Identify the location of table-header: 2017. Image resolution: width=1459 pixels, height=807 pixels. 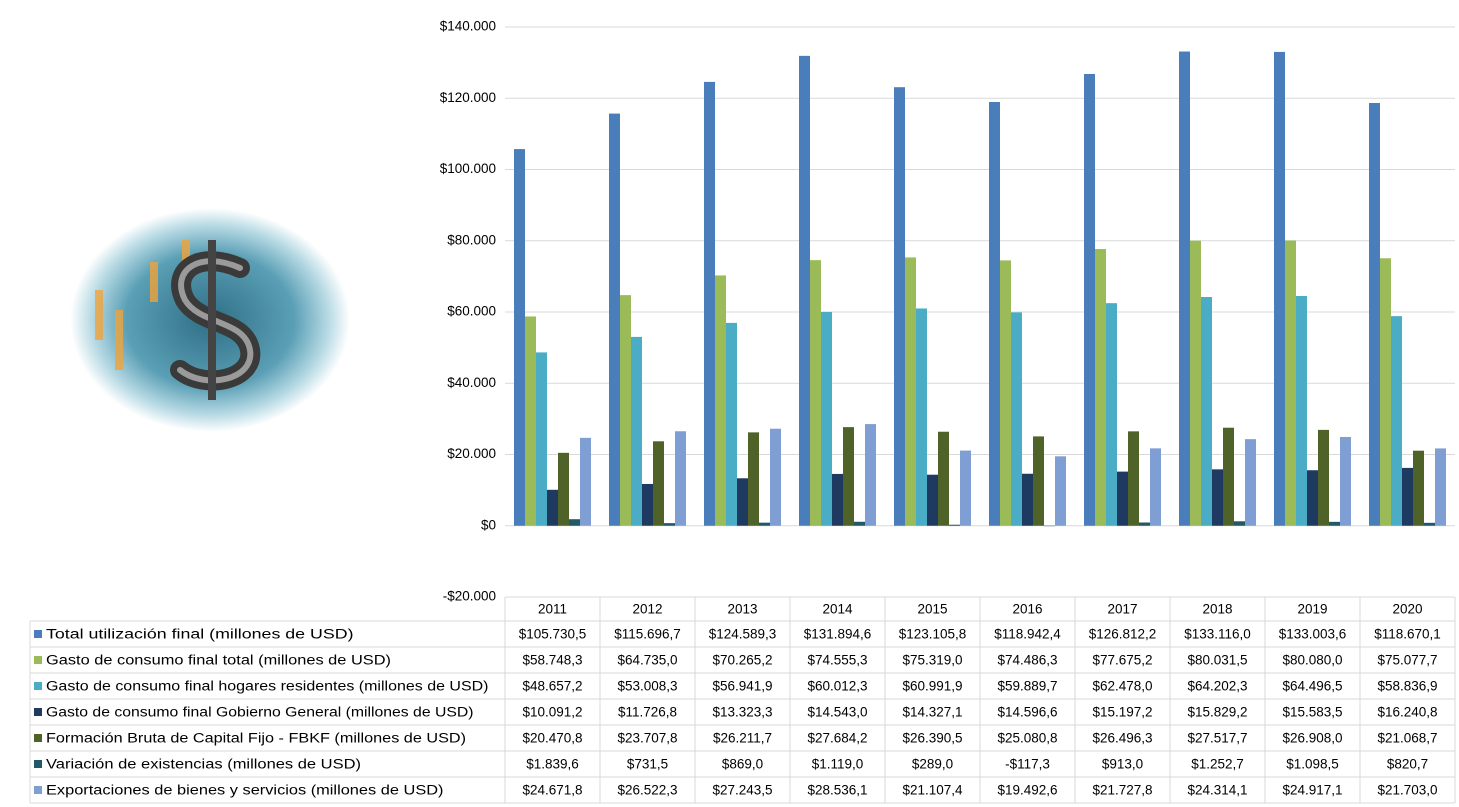
(1122, 609).